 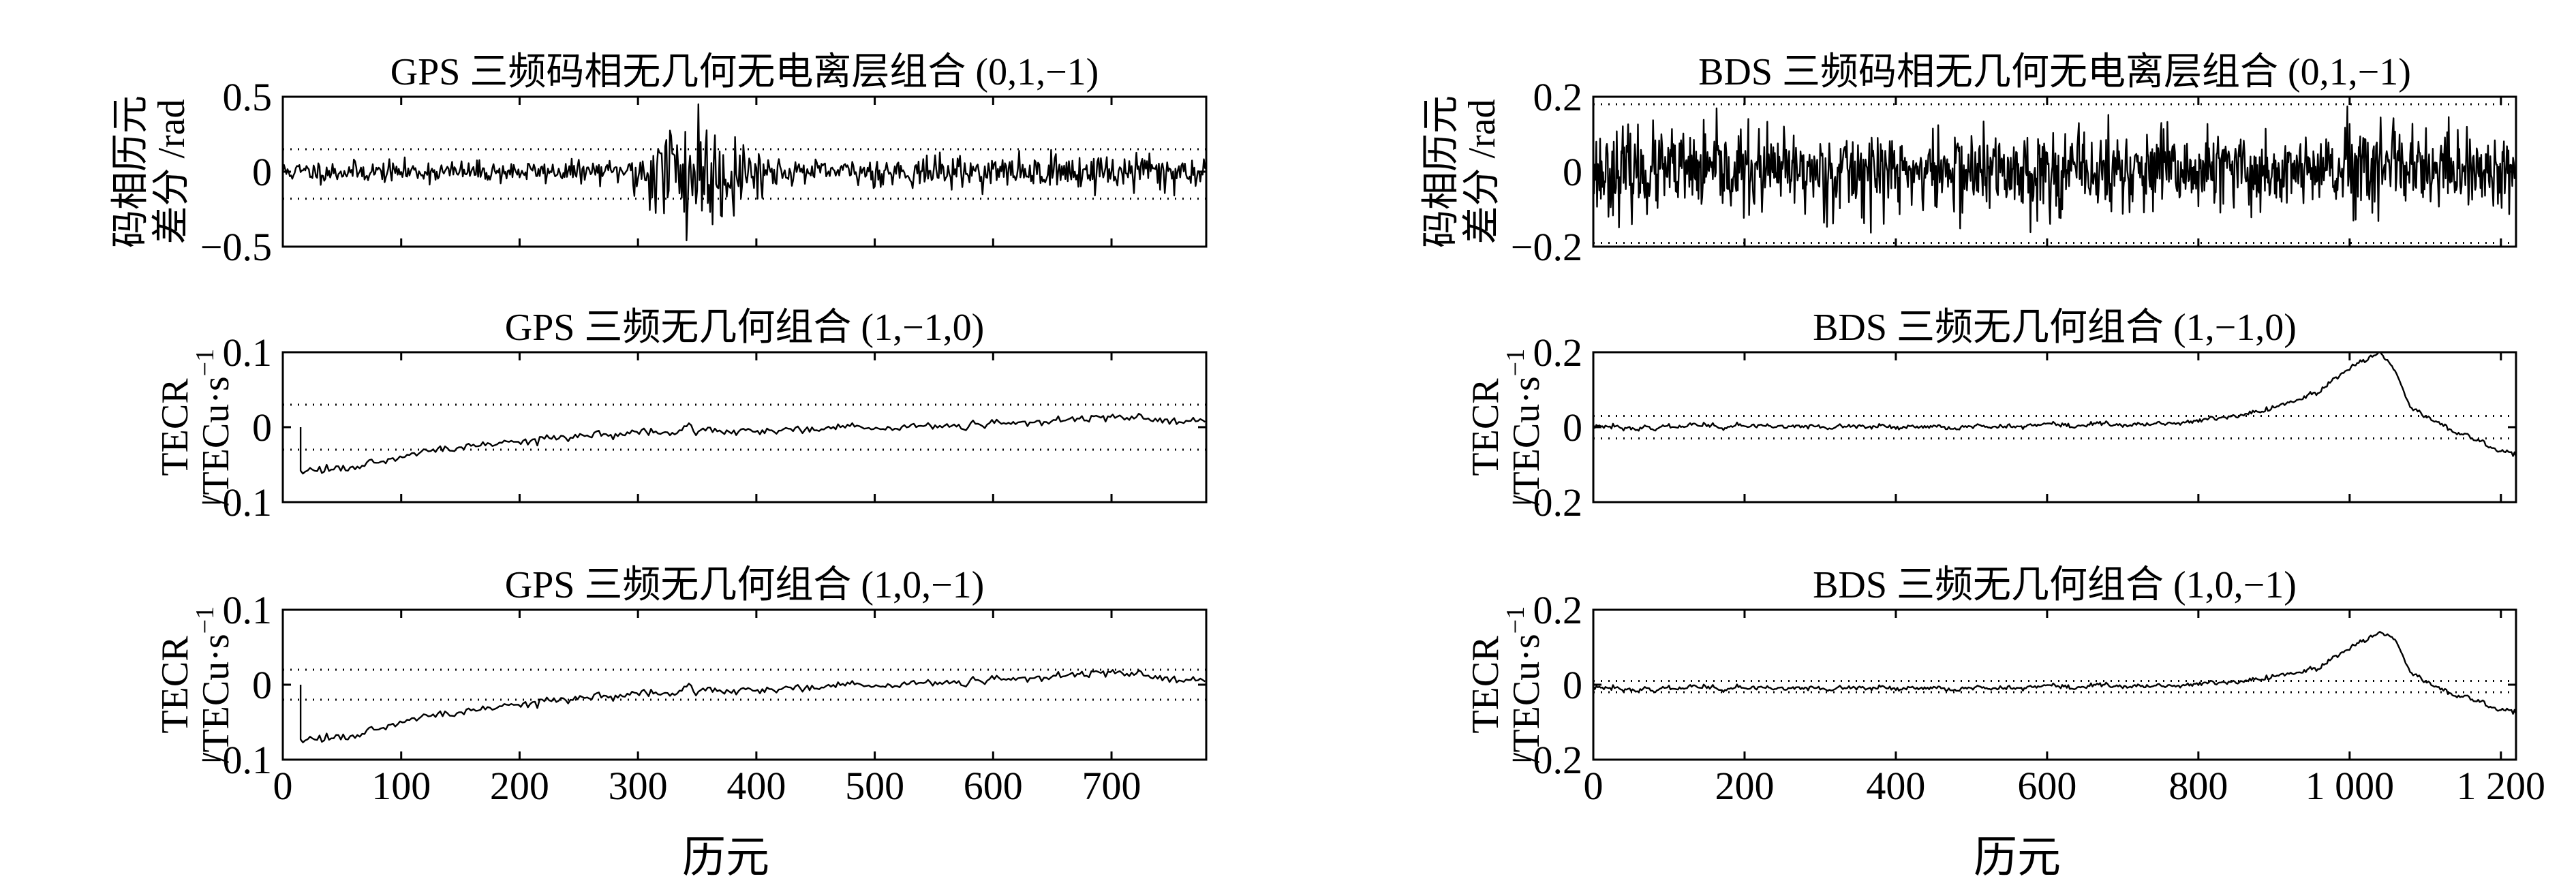 What do you see at coordinates (1486, 685) in the screenshot?
I see `bds-gf-10-1-ylabel-line-1: TECR` at bounding box center [1486, 685].